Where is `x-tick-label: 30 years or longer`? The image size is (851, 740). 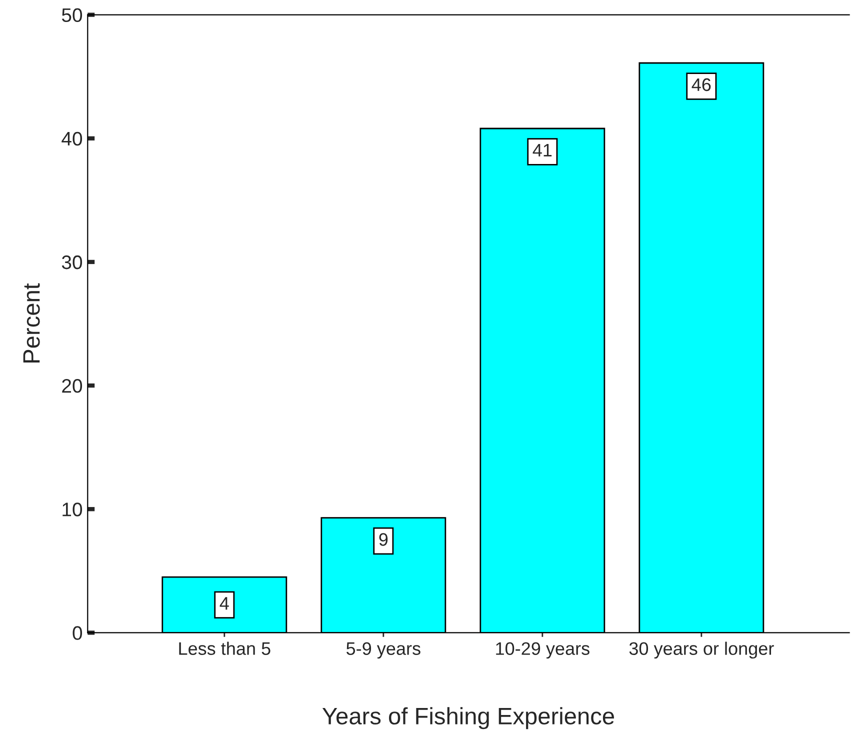 x-tick-label: 30 years or longer is located at coordinates (701, 650).